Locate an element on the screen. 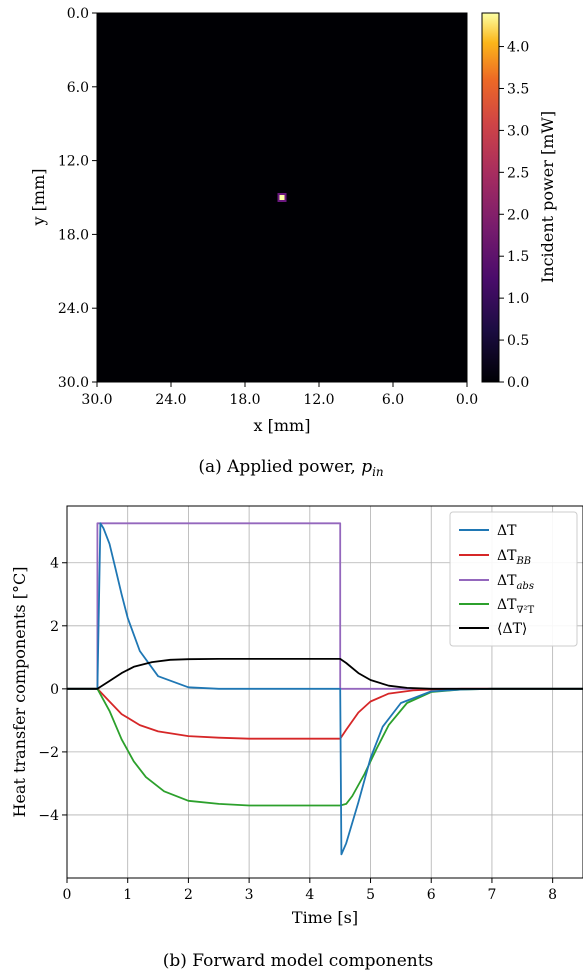  x-tick-label: 4 is located at coordinates (309, 895).